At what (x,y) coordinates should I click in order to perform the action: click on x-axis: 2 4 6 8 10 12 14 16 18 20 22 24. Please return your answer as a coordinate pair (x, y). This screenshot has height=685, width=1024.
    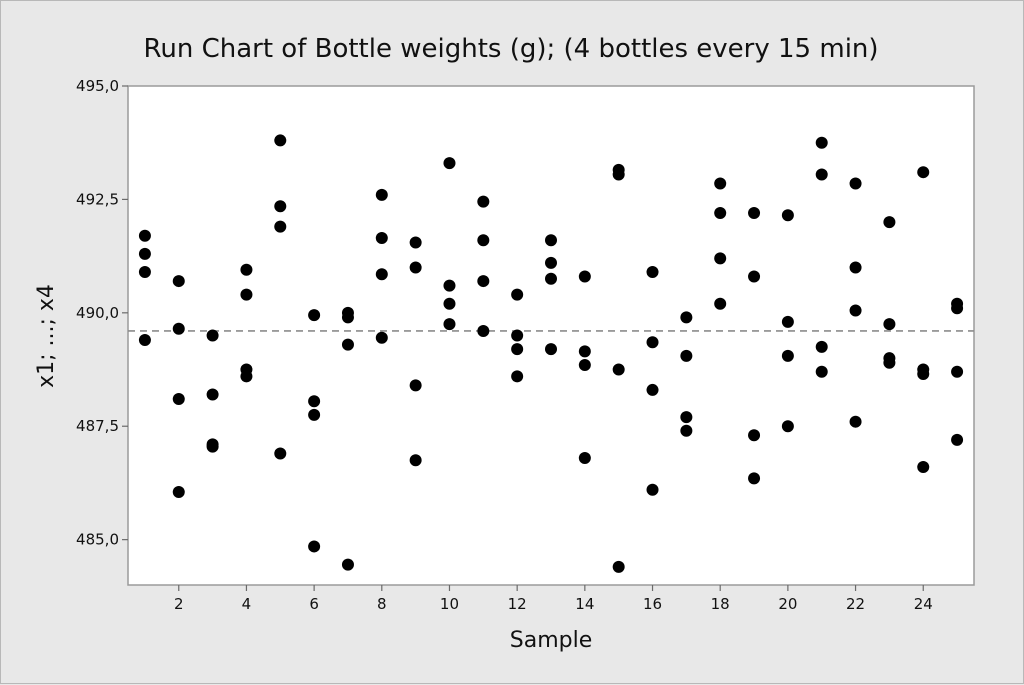
    Looking at the image, I should click on (553, 599).